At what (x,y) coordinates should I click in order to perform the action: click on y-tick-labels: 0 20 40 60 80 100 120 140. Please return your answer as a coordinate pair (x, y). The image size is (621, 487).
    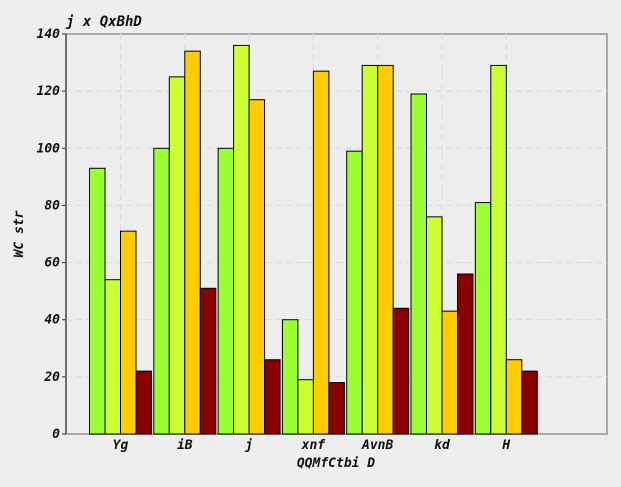
    Looking at the image, I should click on (49, 234).